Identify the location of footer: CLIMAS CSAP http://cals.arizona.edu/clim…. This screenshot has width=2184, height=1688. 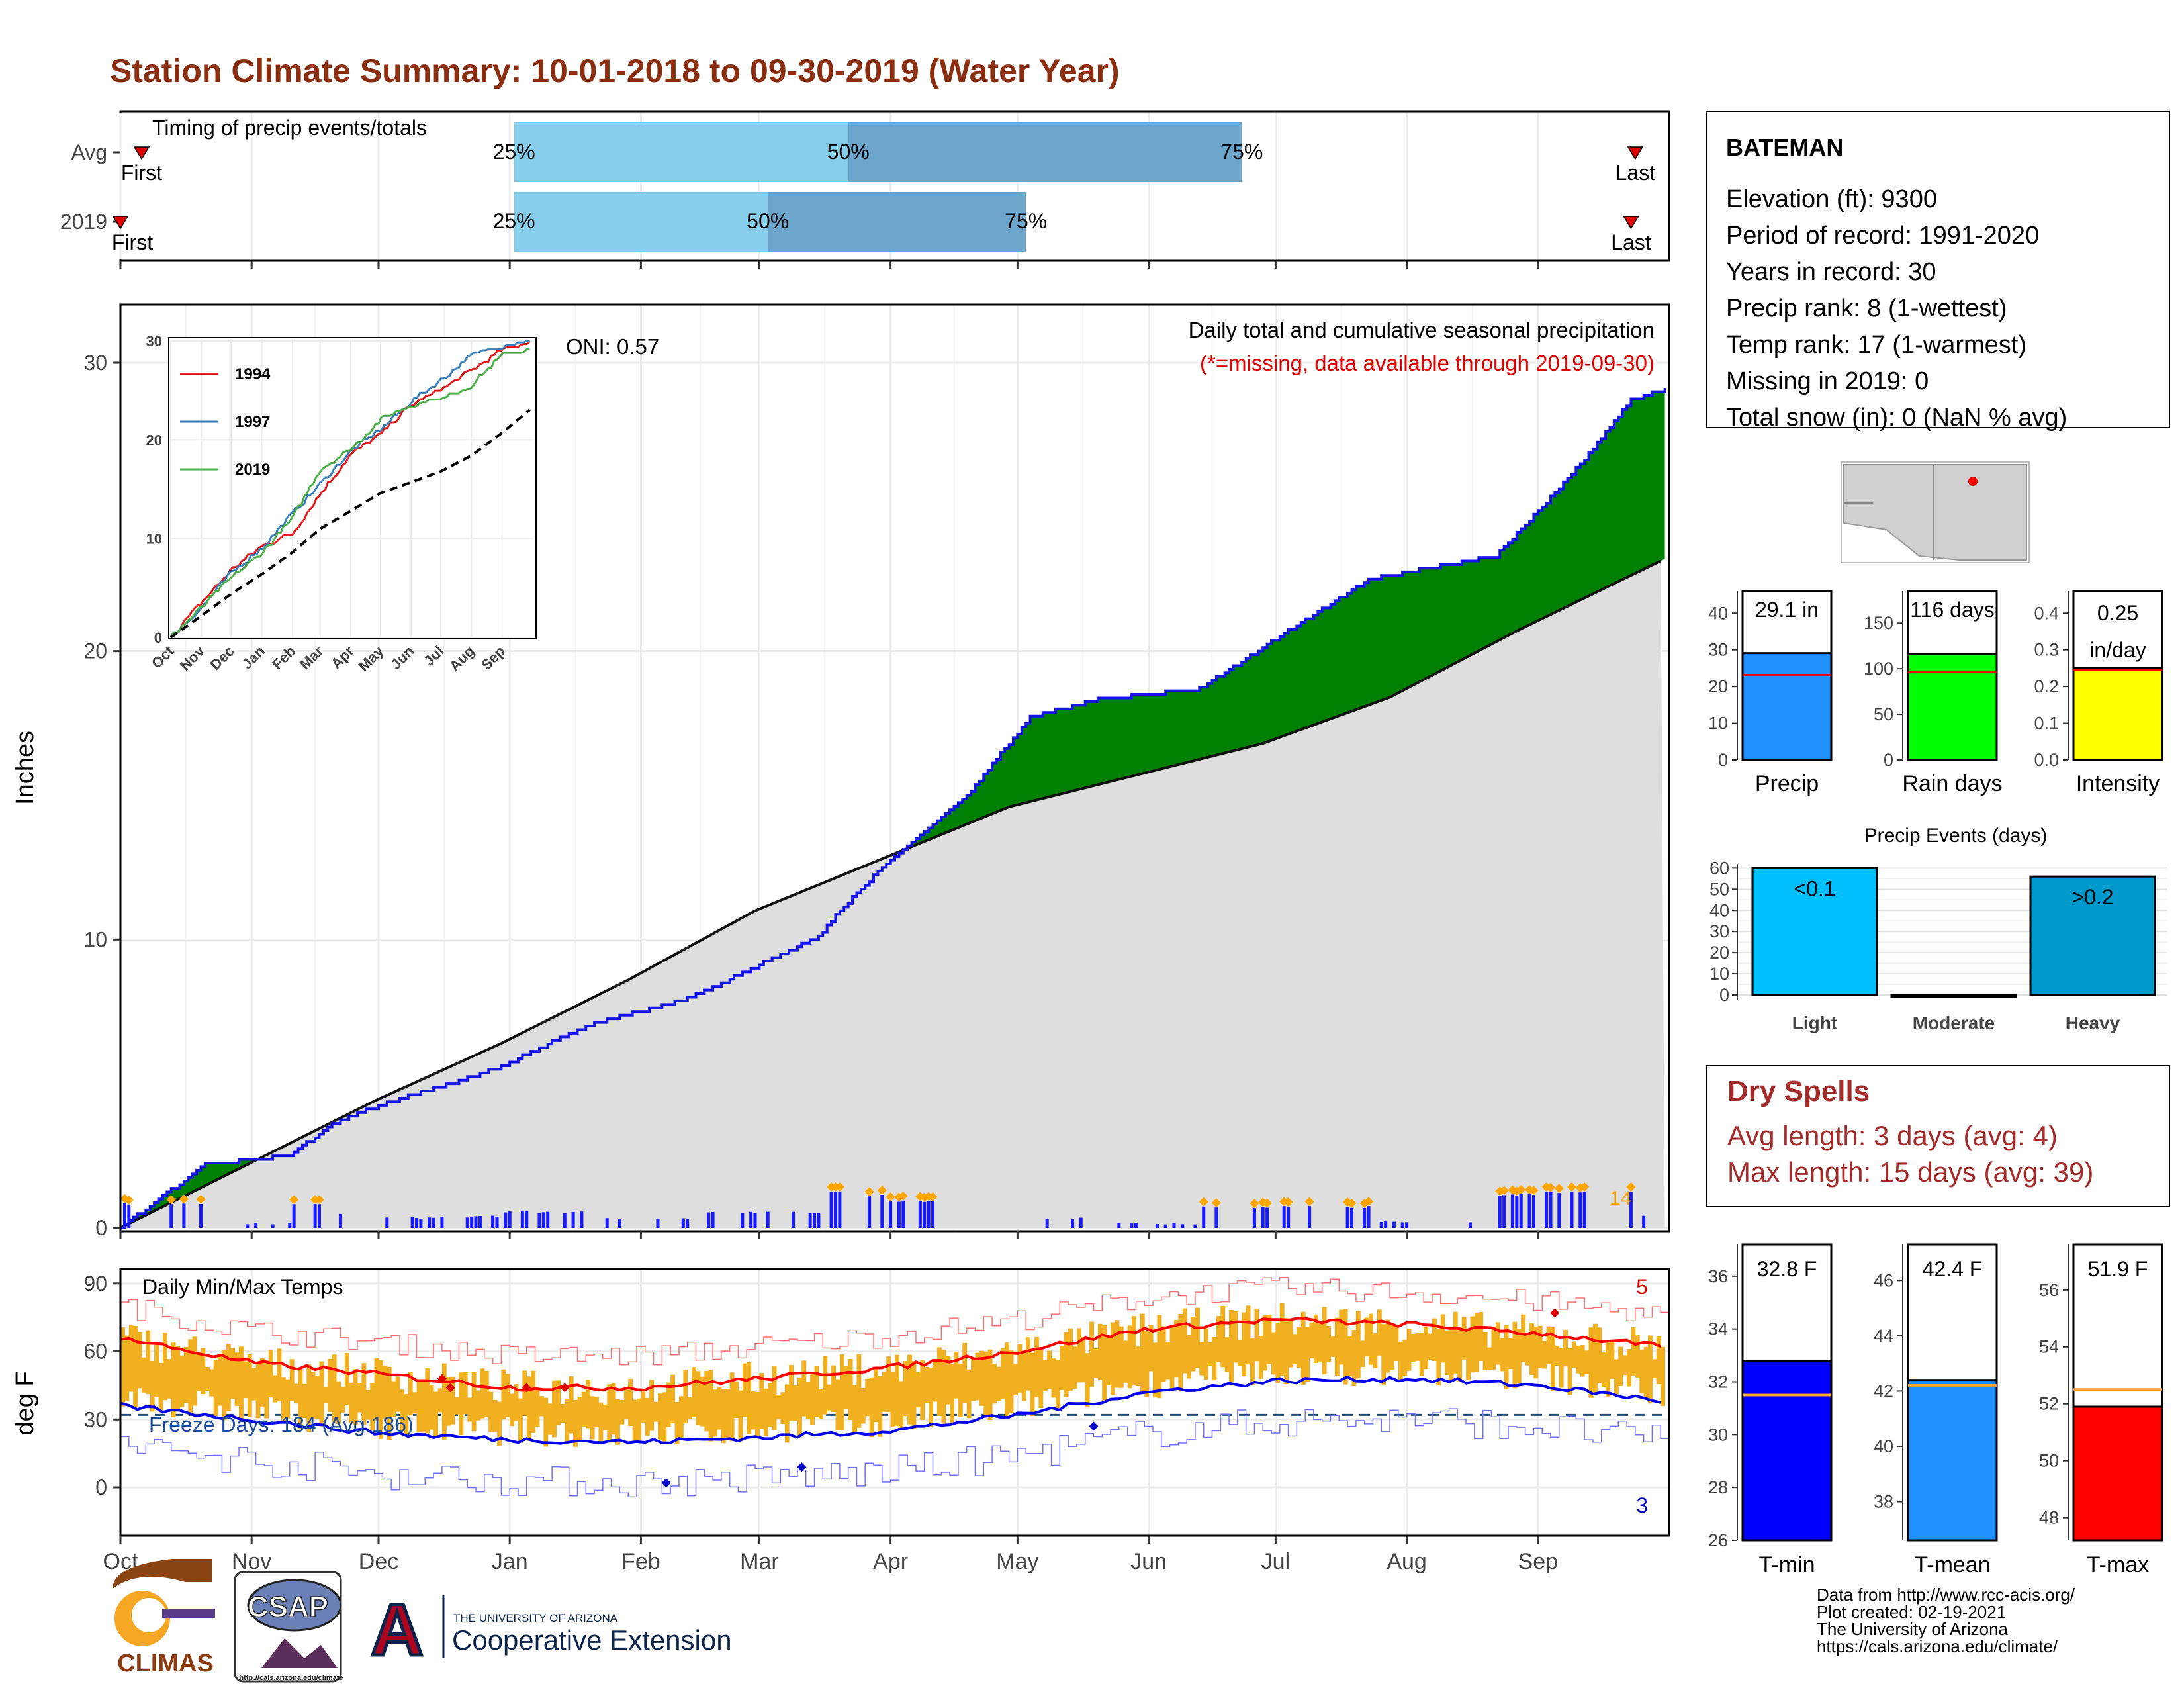
(1094, 1621).